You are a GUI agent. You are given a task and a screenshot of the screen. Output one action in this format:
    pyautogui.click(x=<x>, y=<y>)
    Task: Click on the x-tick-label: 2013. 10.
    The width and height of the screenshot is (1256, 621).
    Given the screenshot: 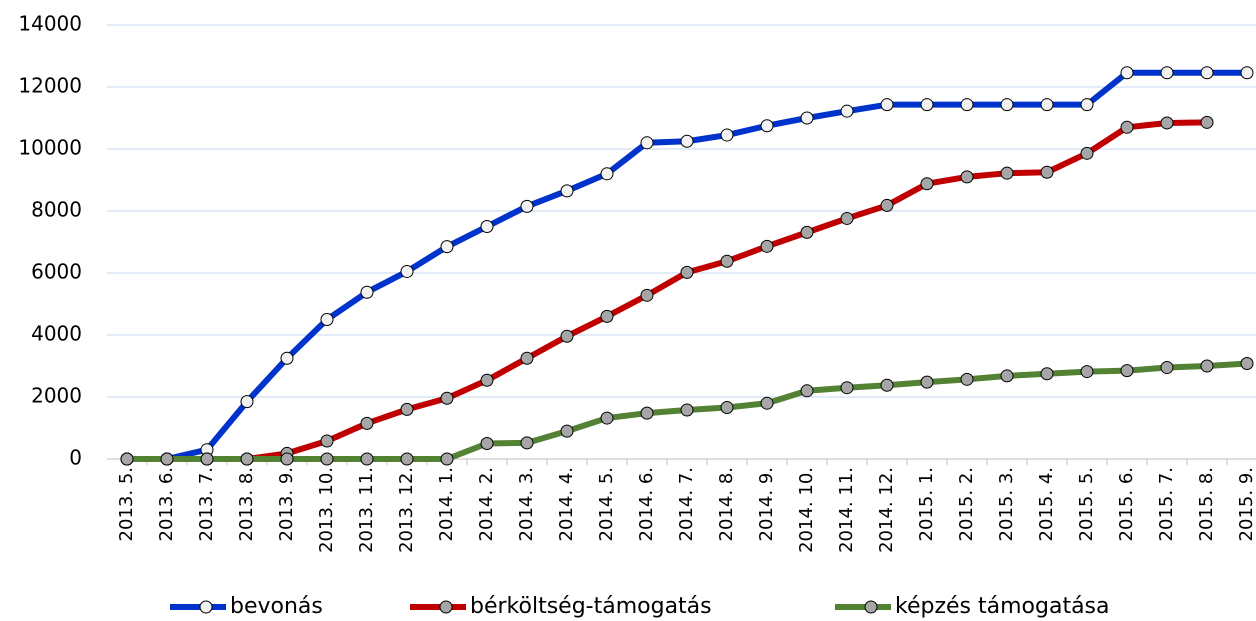 What is the action you would take?
    pyautogui.click(x=326, y=510)
    